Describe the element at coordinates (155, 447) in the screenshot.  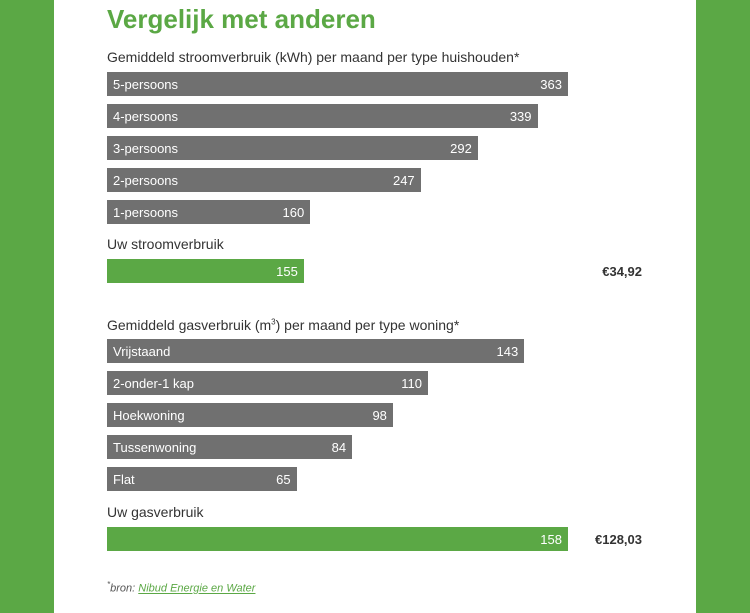
I see `bar-label: Tussenwoning` at that location.